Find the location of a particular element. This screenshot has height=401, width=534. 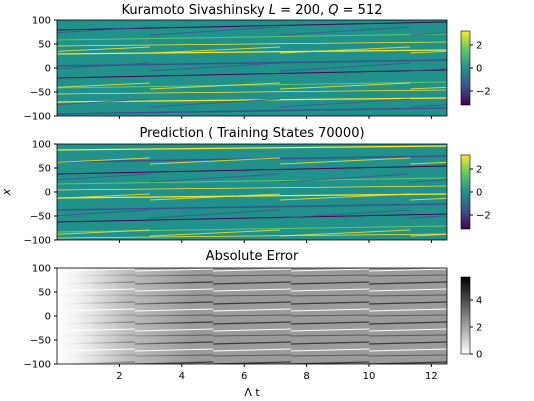

xtick-label: 6 is located at coordinates (244, 376).